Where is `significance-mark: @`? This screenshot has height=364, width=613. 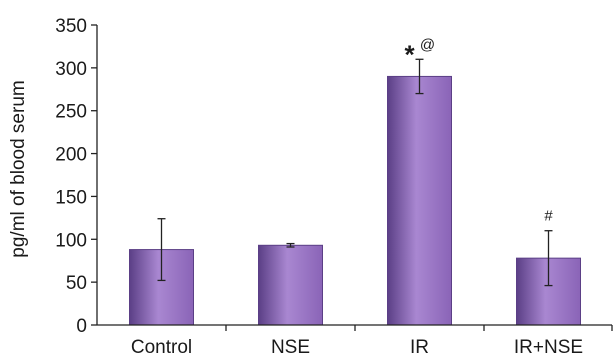
significance-mark: @ is located at coordinates (427, 44).